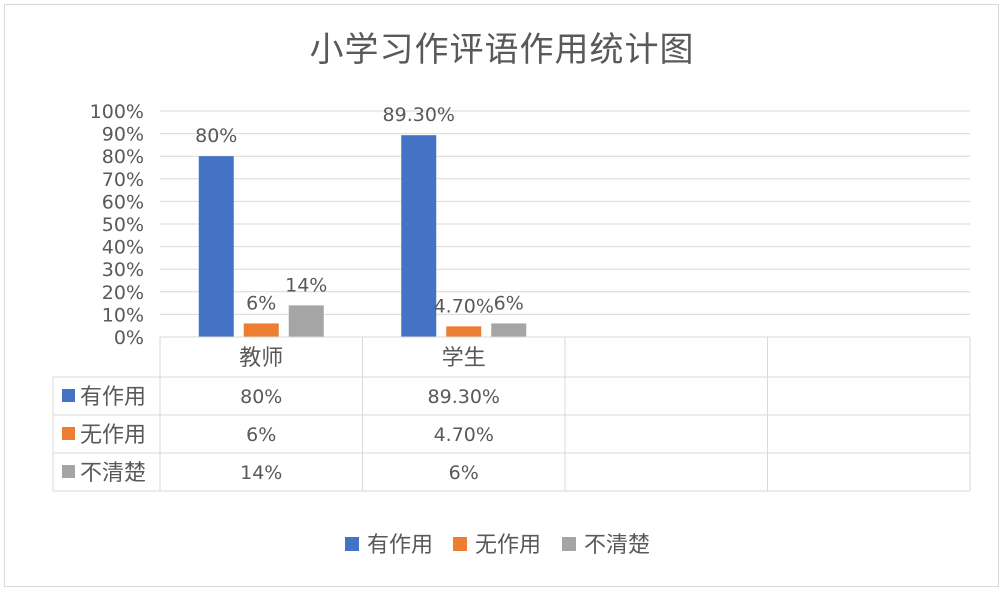 The width and height of the screenshot is (1004, 594). Describe the element at coordinates (123, 135) in the screenshot. I see `y-tick-label: 90%` at that location.